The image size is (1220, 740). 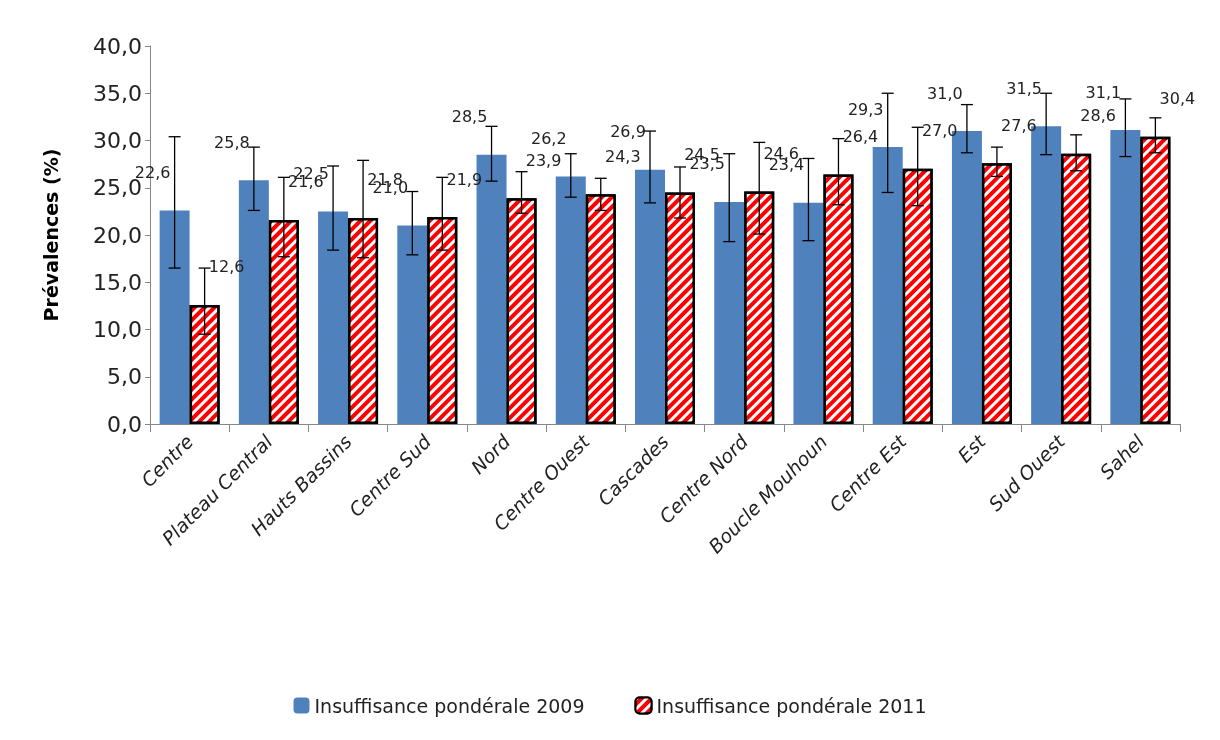 What do you see at coordinates (50, 235) in the screenshot?
I see `y-axis-title: Prévalences (%)` at bounding box center [50, 235].